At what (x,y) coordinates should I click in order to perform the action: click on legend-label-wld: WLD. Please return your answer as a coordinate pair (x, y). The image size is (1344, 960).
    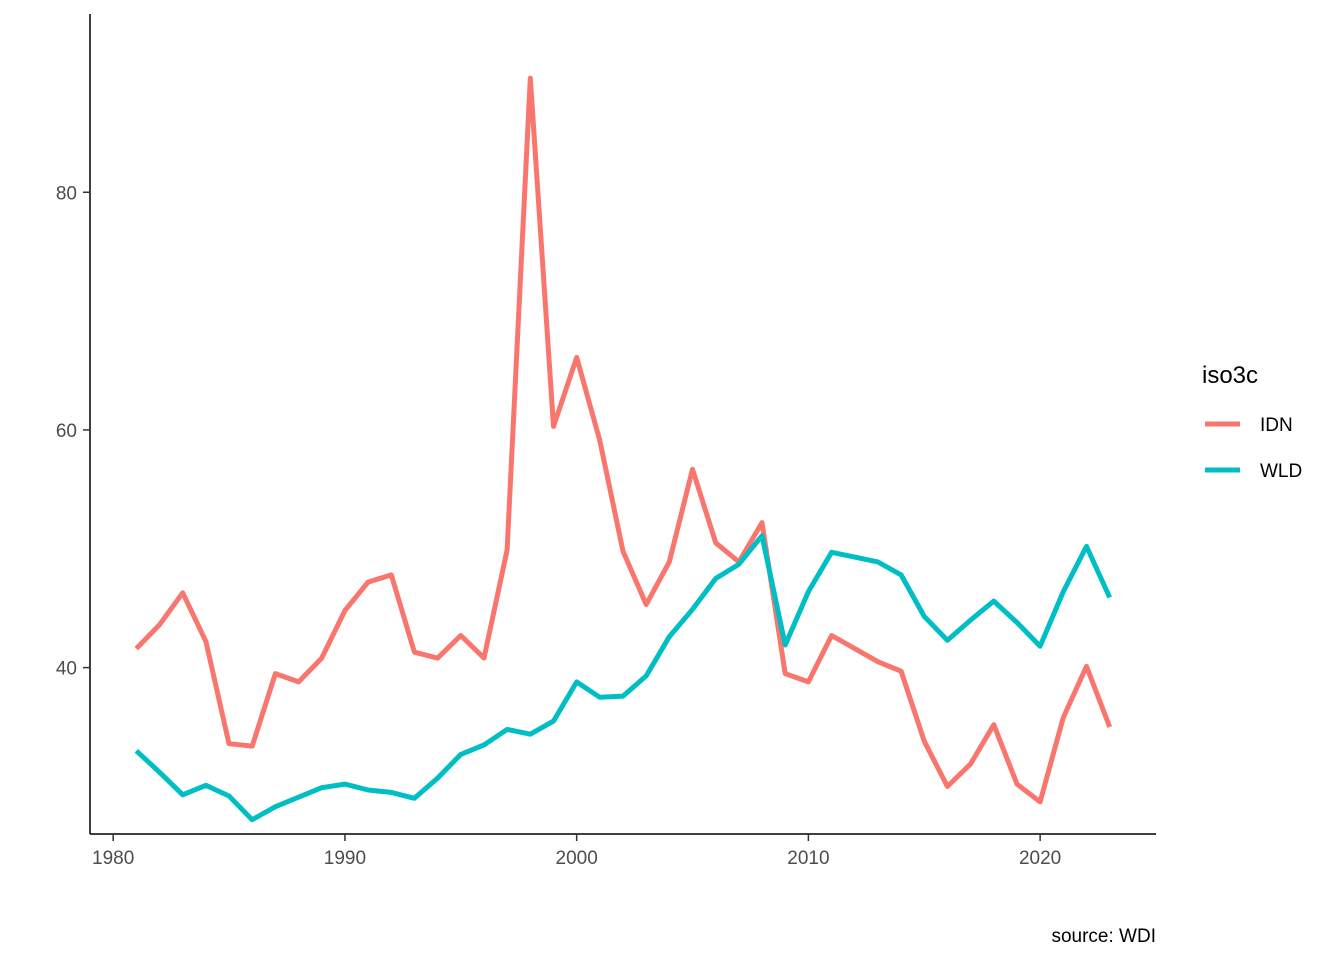
    Looking at the image, I should click on (1281, 471).